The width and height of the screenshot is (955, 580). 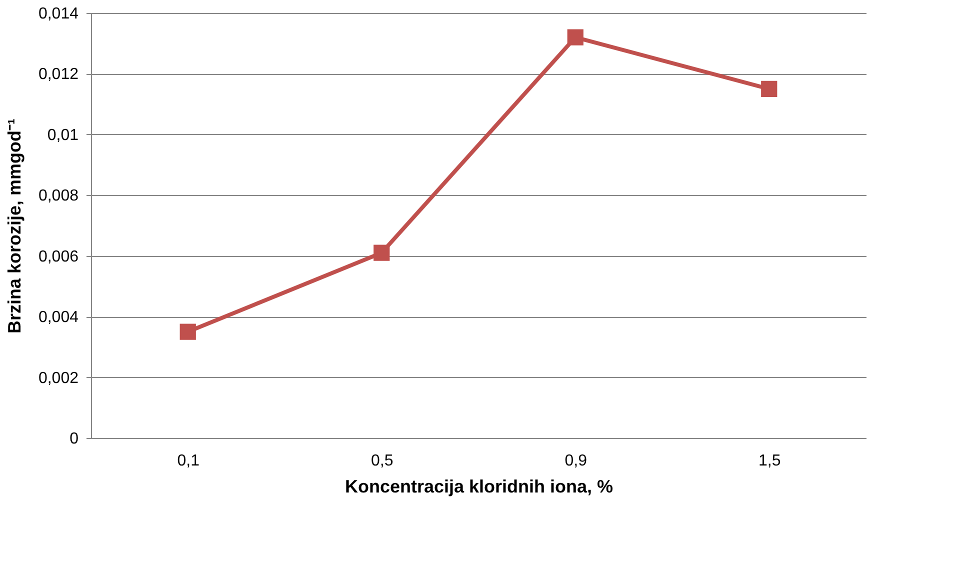 What do you see at coordinates (479, 486) in the screenshot?
I see `x-axis-title: Koncentracija kloridnih iona, %` at bounding box center [479, 486].